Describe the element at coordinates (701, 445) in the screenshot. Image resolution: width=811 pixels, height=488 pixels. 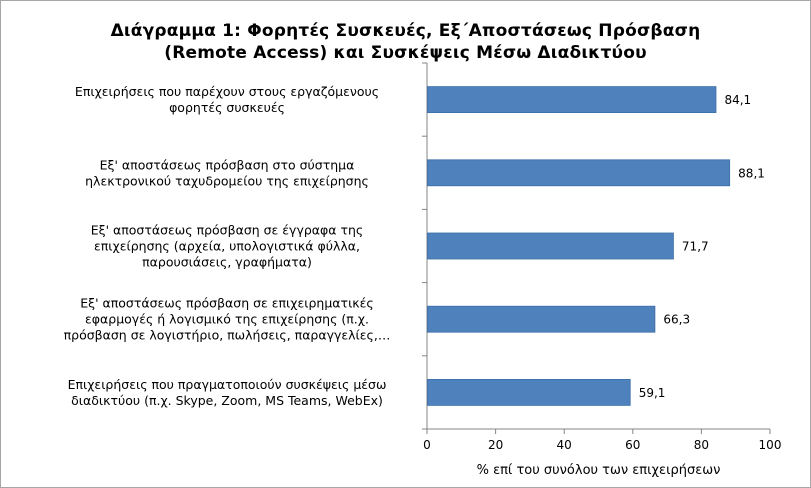
I see `x-tick-label: 80` at that location.